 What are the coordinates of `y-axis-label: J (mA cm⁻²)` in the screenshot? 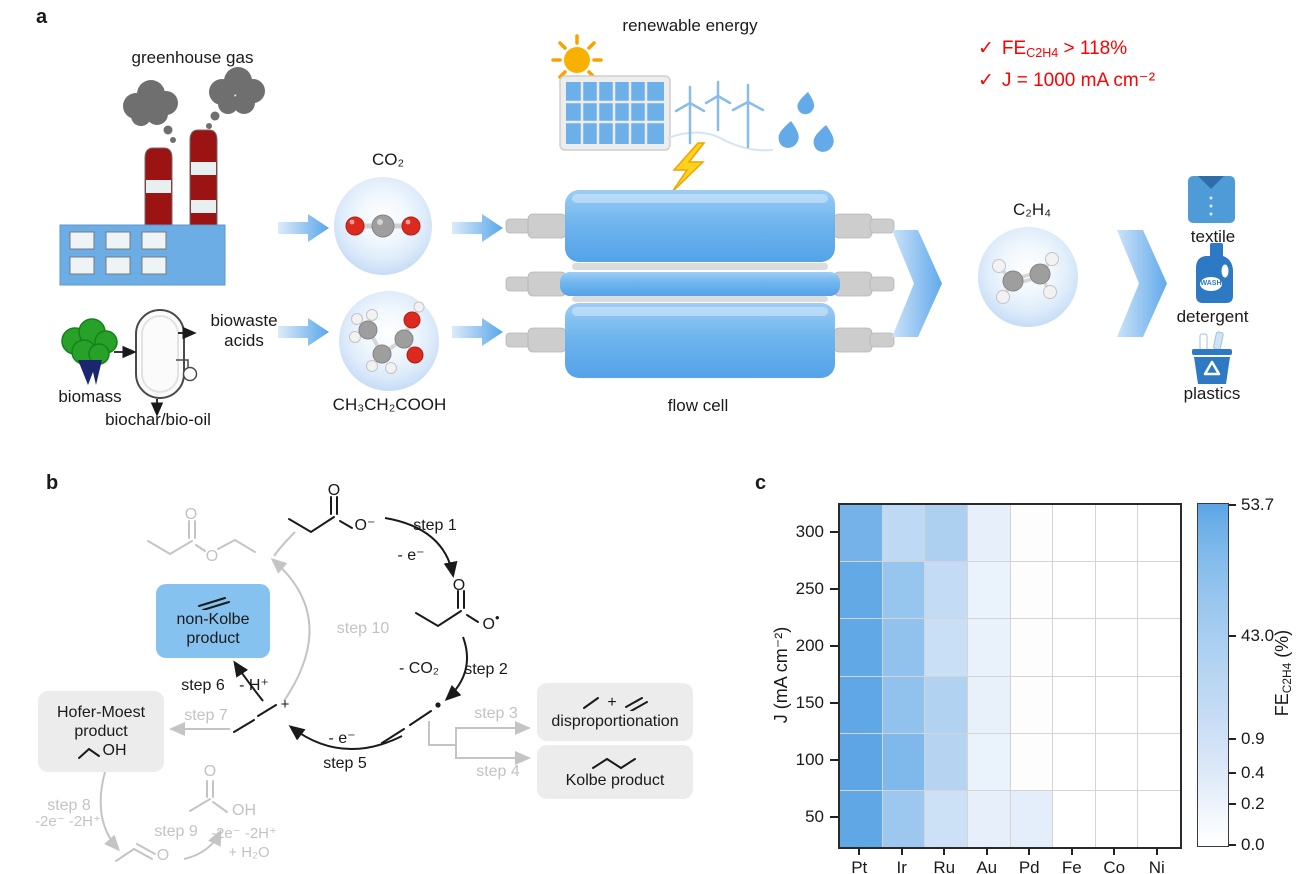 It's located at (781, 675).